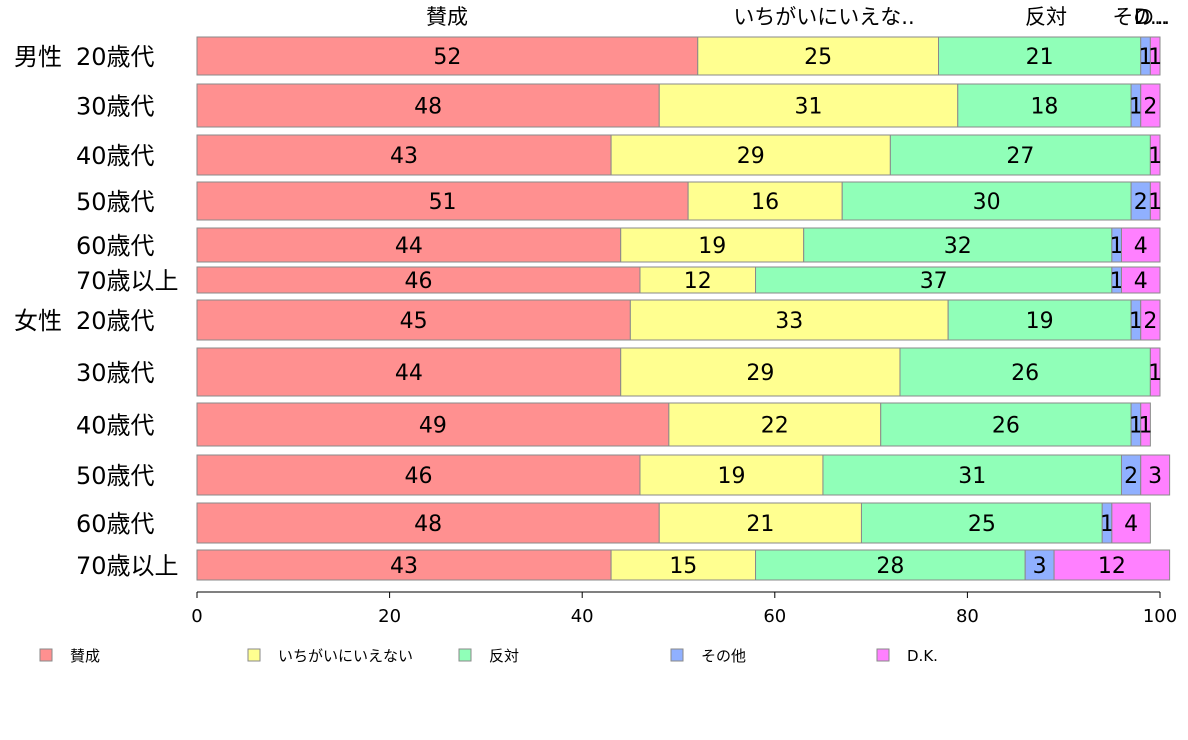  I want to click on column-header: いちがいにいえな.., so click(823, 17).